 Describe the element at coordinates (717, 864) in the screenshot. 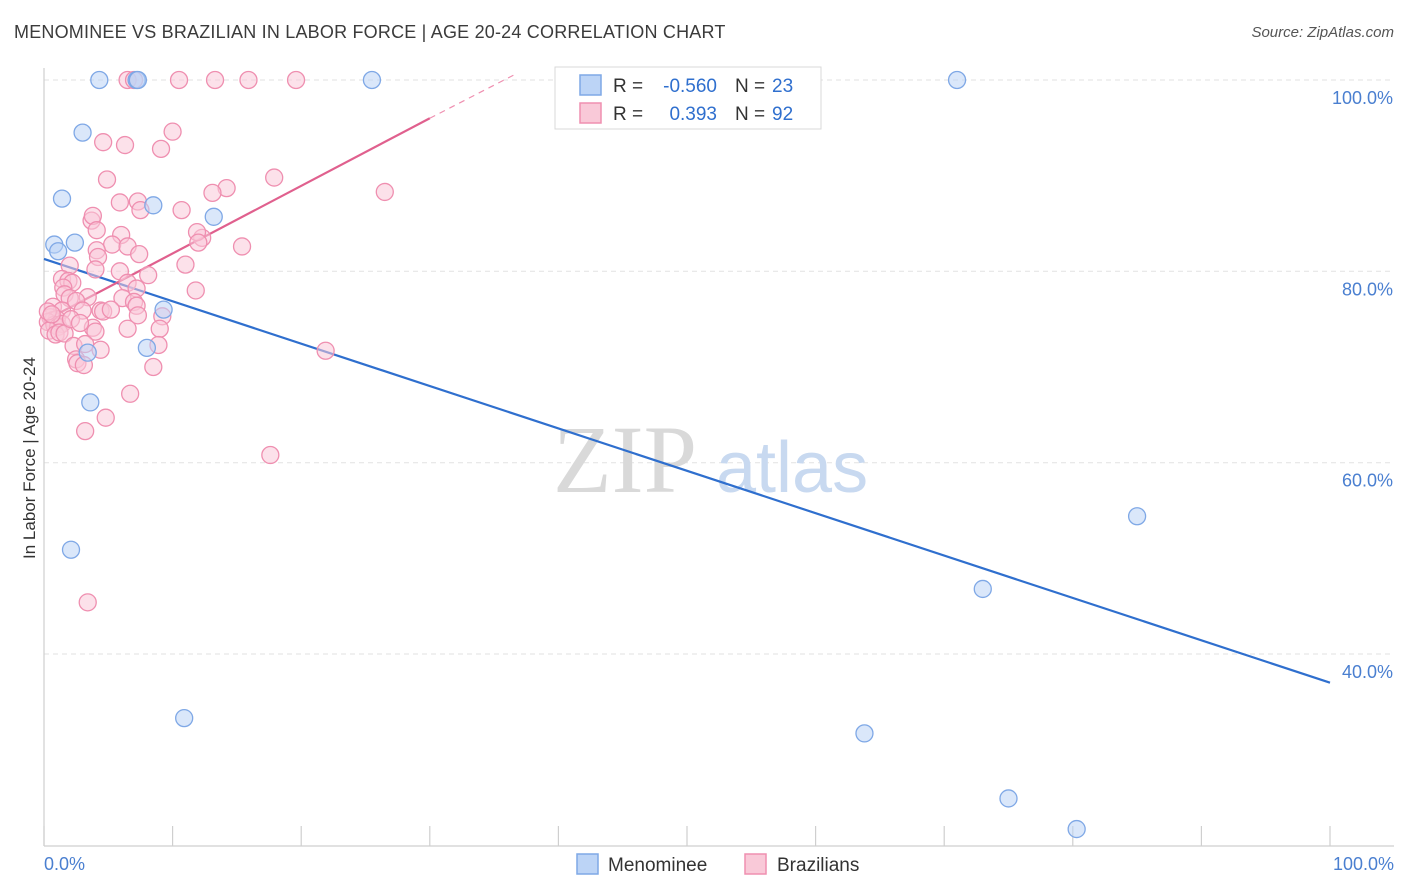

I see `bottom-legend: Menominee Brazilians` at that location.